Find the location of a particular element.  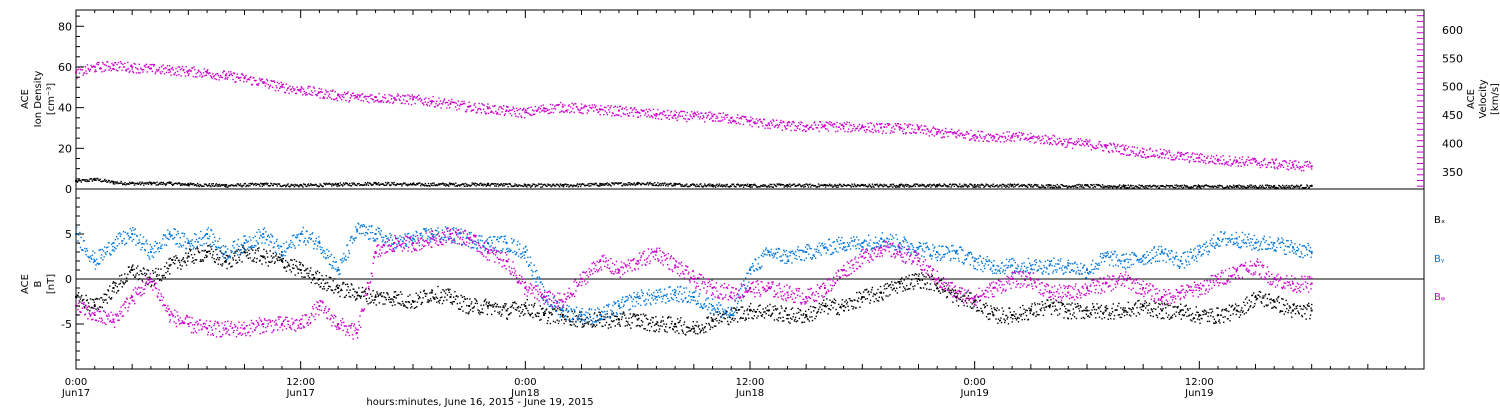

velocity-point is located at coordinates (1274, 163).